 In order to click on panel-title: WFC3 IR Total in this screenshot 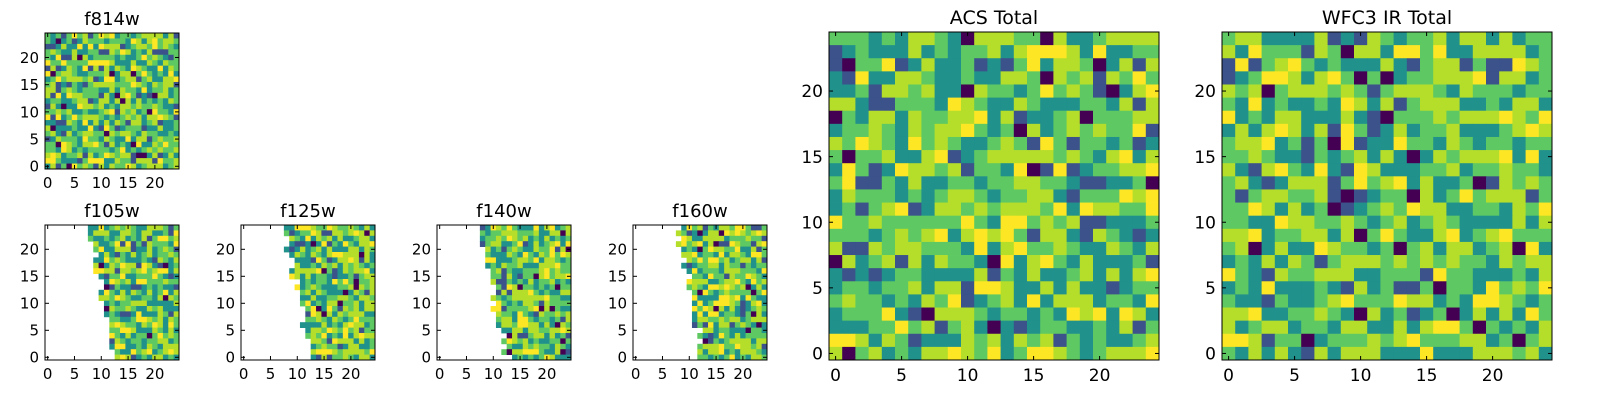, I will do `click(1387, 18)`.